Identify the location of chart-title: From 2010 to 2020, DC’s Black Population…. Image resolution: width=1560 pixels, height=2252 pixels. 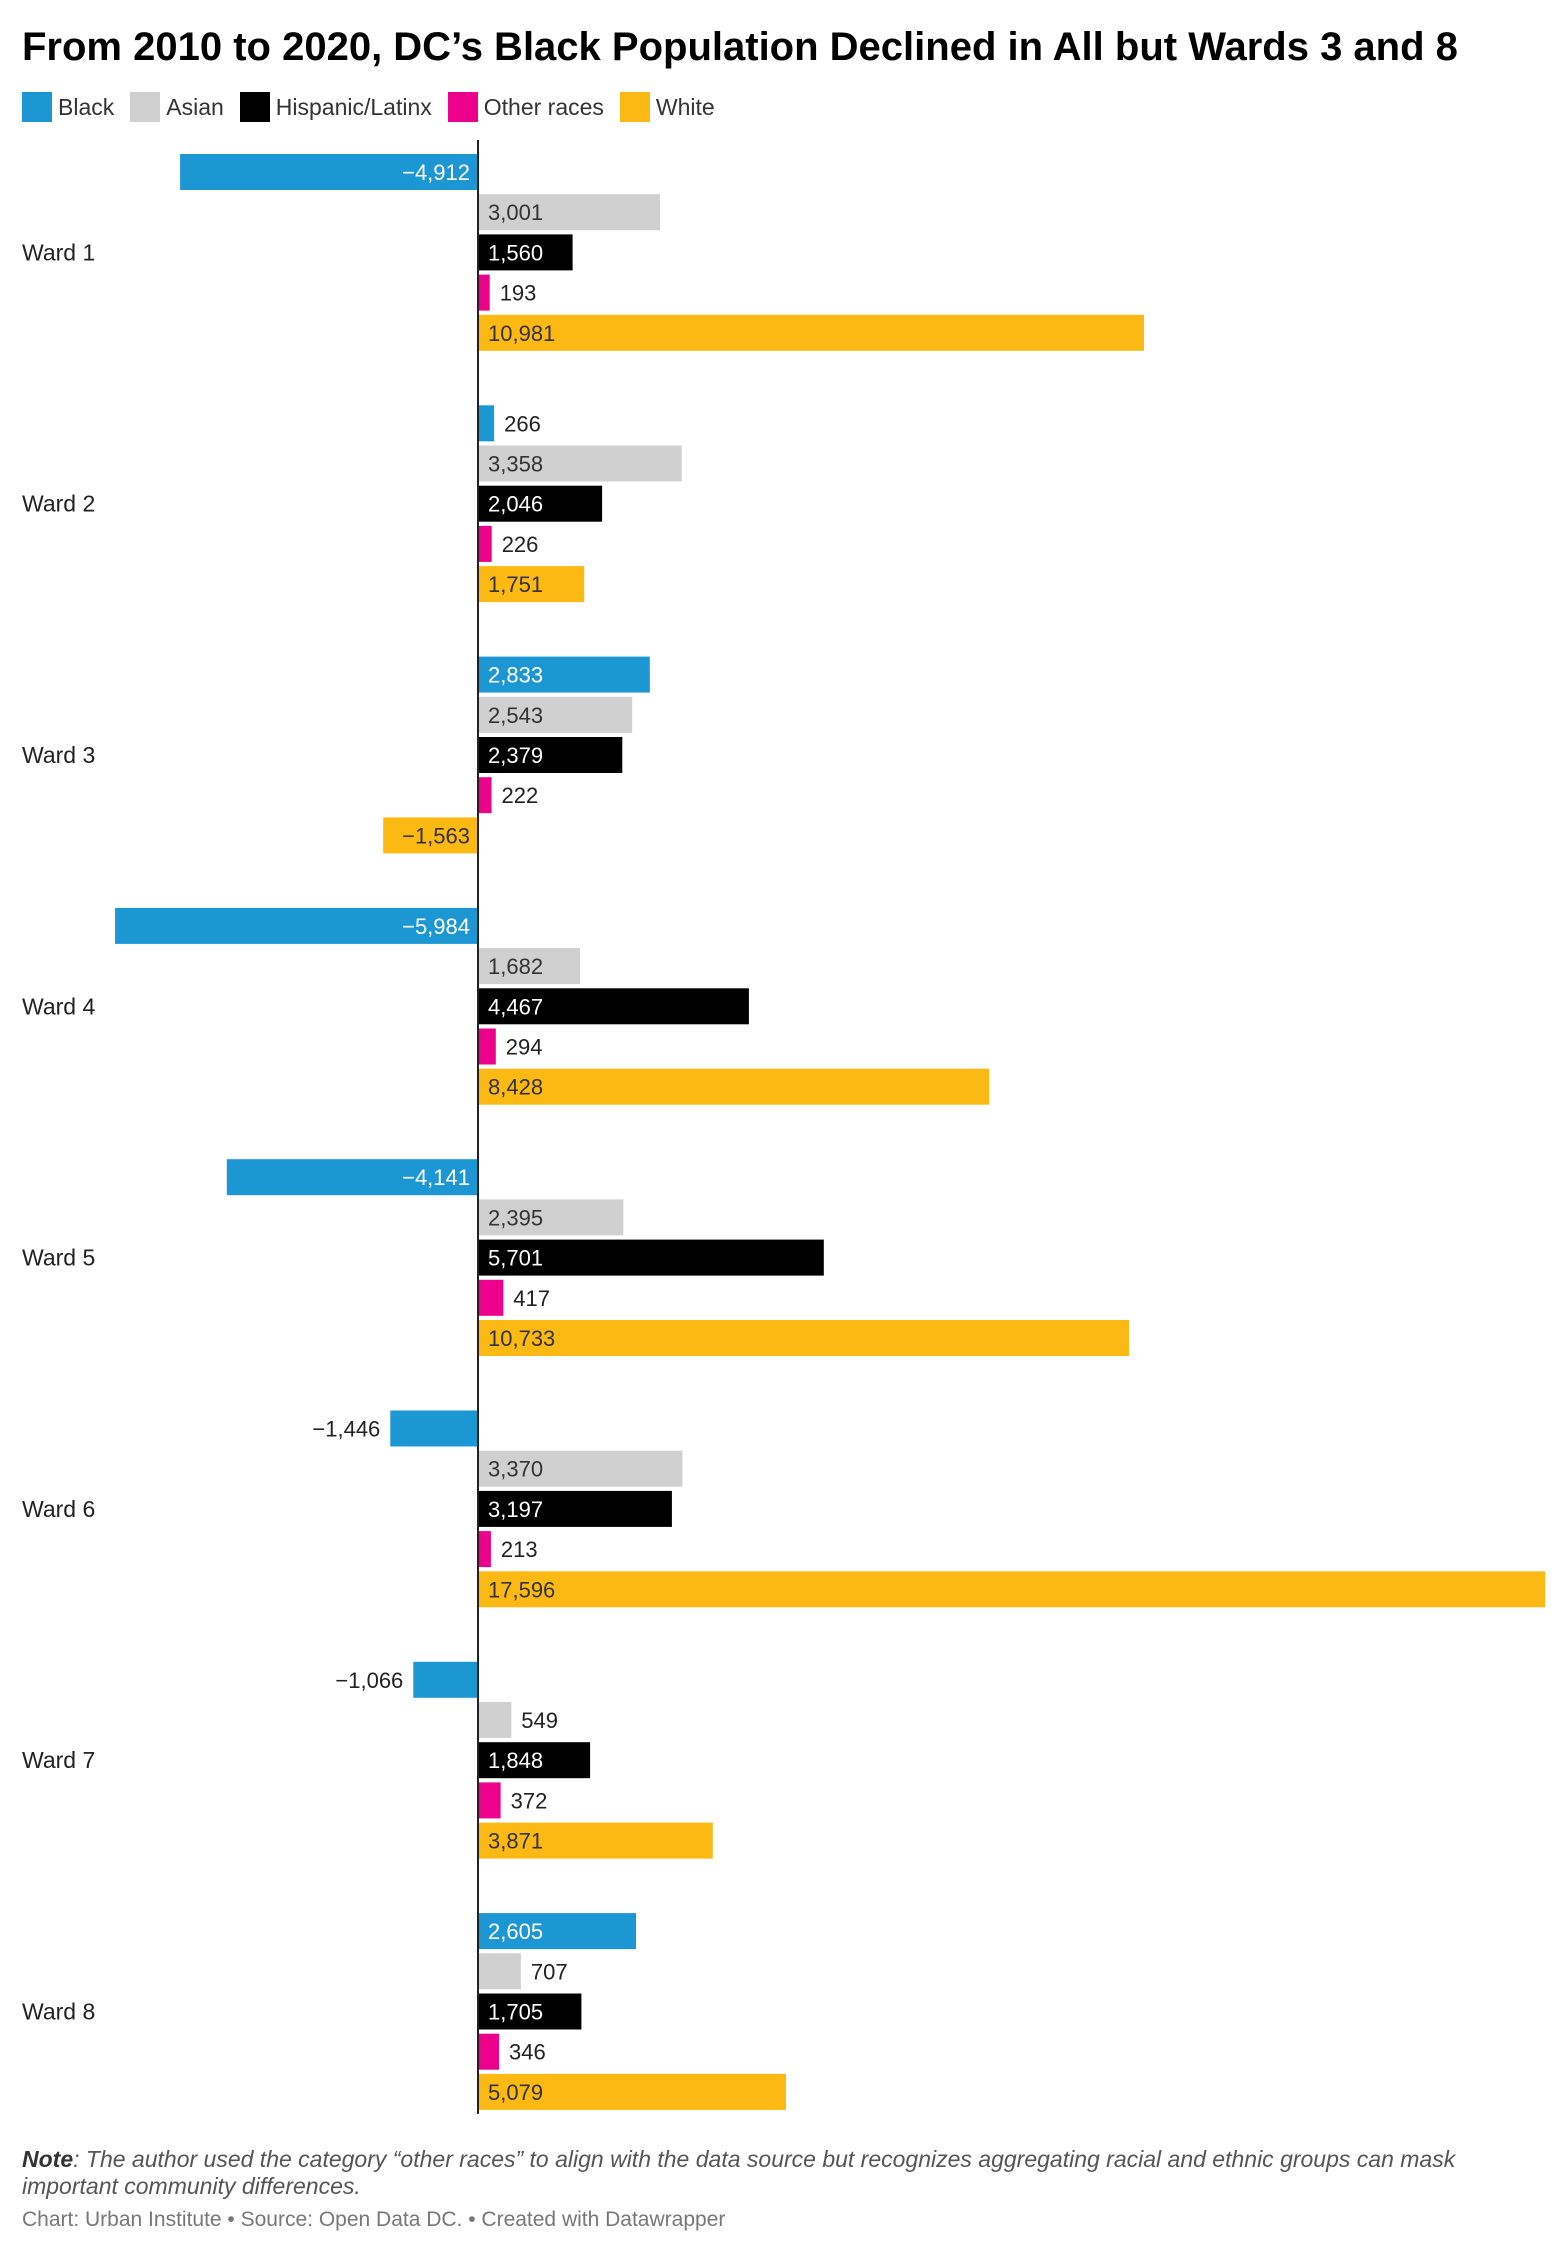
(740, 47).